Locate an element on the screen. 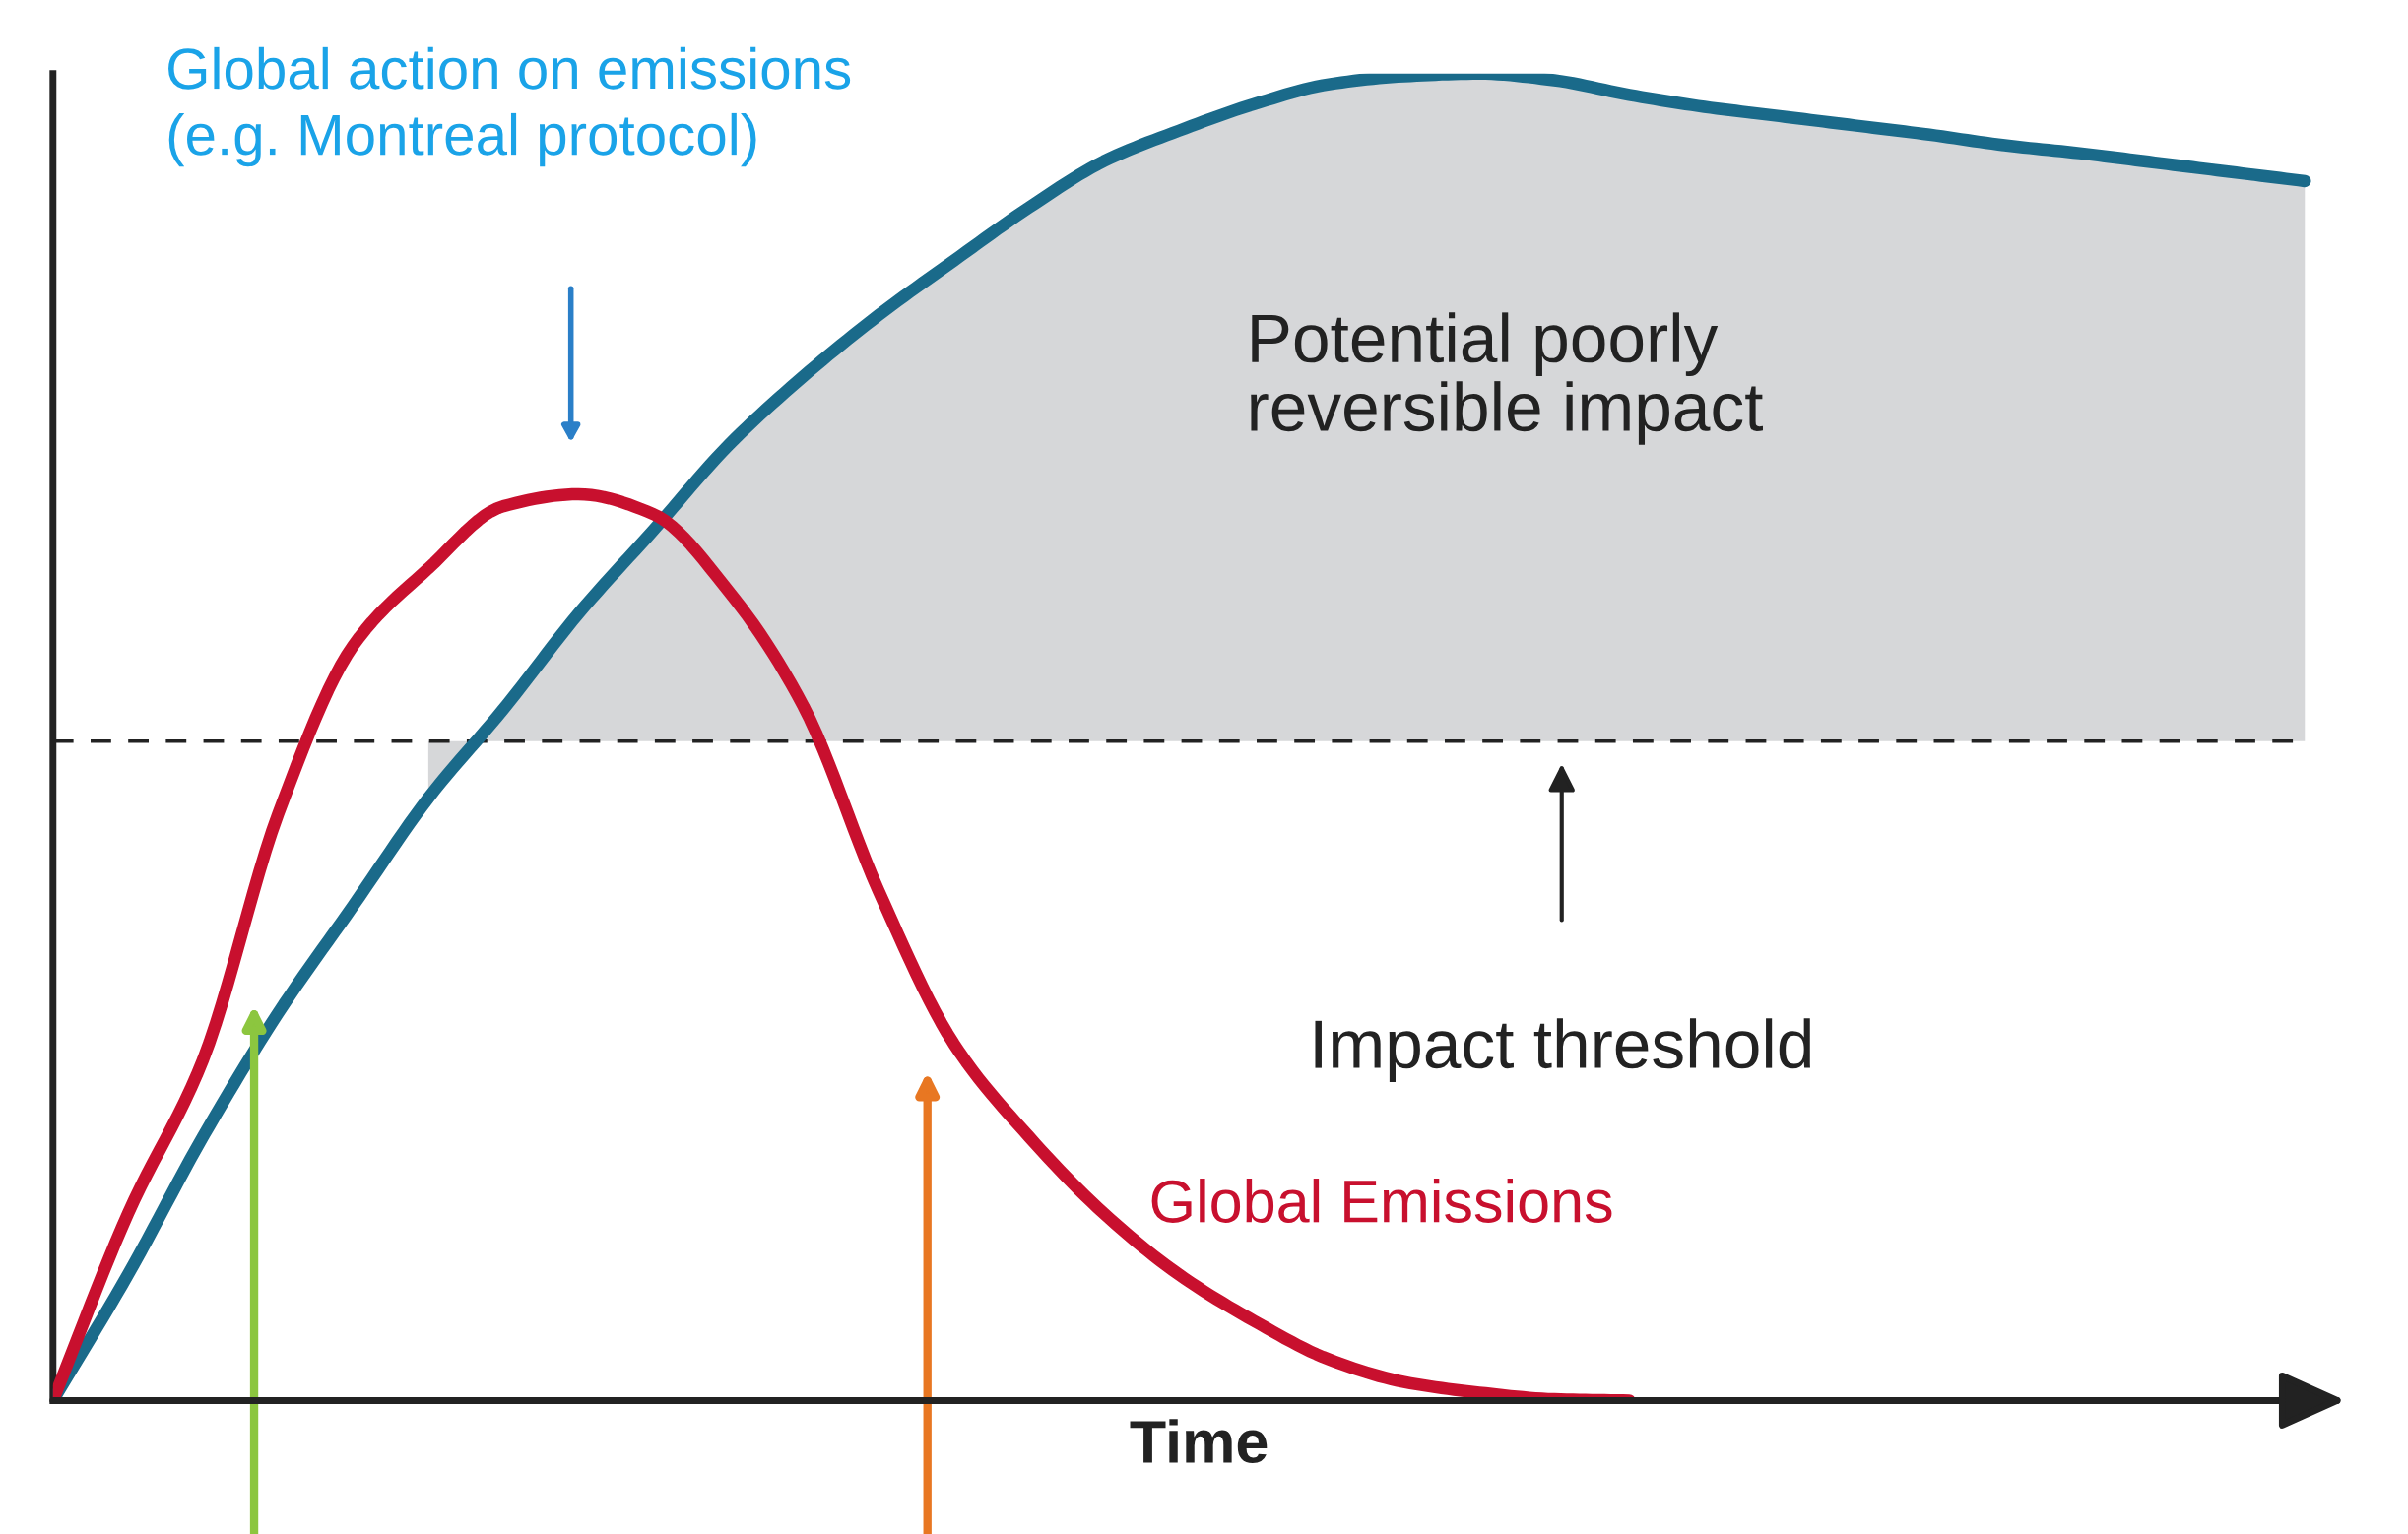 Image resolution: width=2408 pixels, height=1534 pixels. annotation: Global action on emissions (e.g. Montreal protocol) is located at coordinates (510, 106).